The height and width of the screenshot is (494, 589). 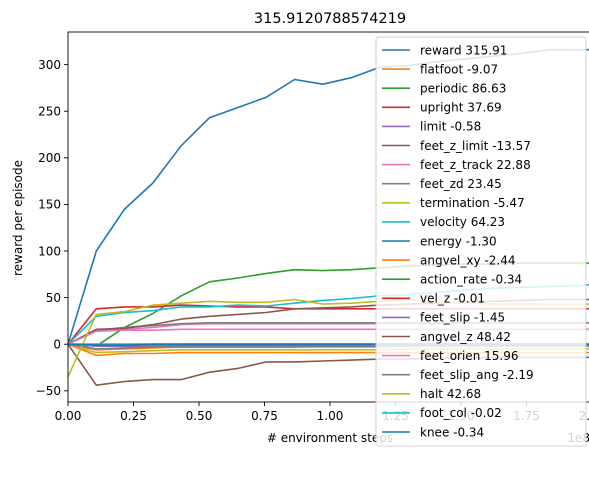 What do you see at coordinates (52, 228) in the screenshot?
I see `y-axis-ticks: −50 0 50 100 150 200 250 300` at bounding box center [52, 228].